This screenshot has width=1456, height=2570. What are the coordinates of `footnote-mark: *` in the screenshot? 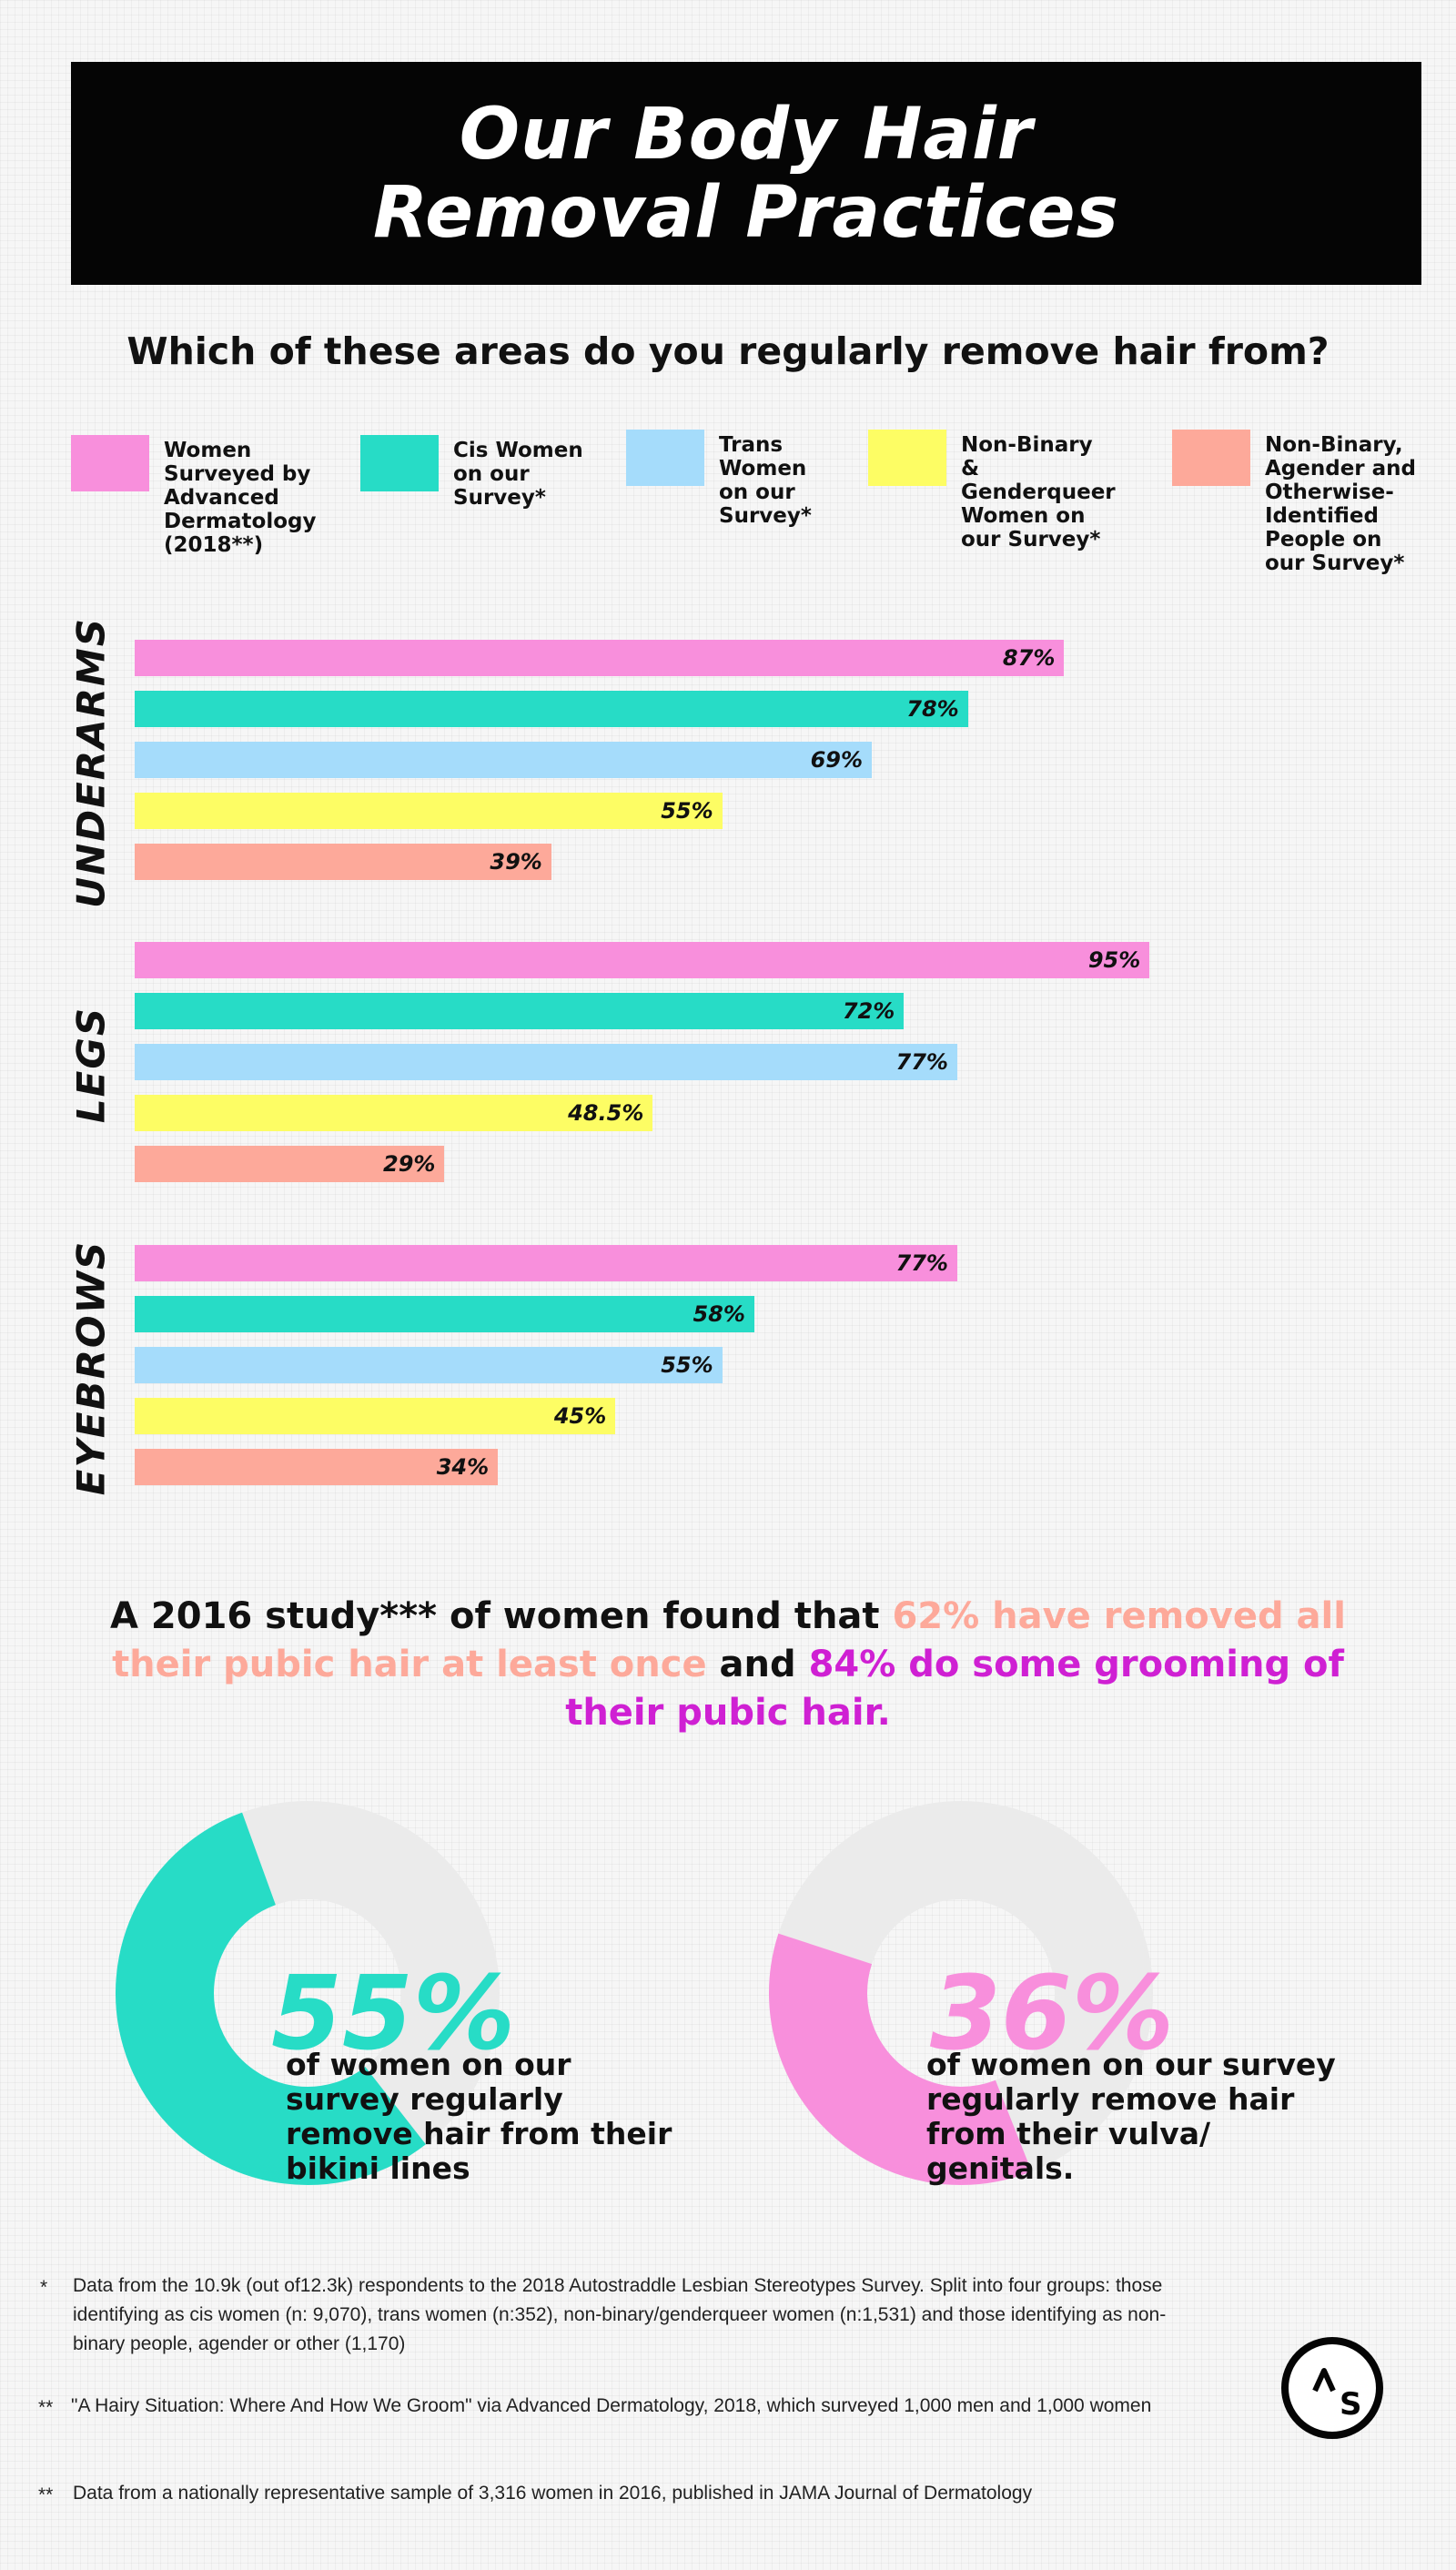 It's located at (44, 2287).